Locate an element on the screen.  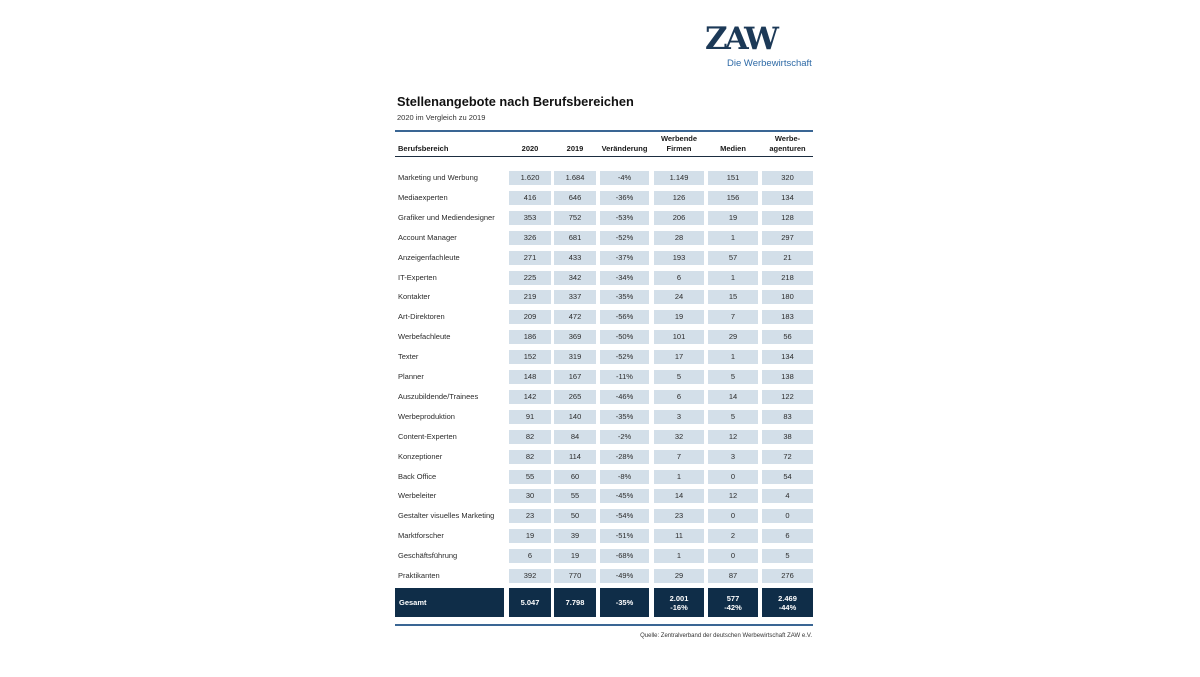
row-label: Texter is located at coordinates (408, 357).